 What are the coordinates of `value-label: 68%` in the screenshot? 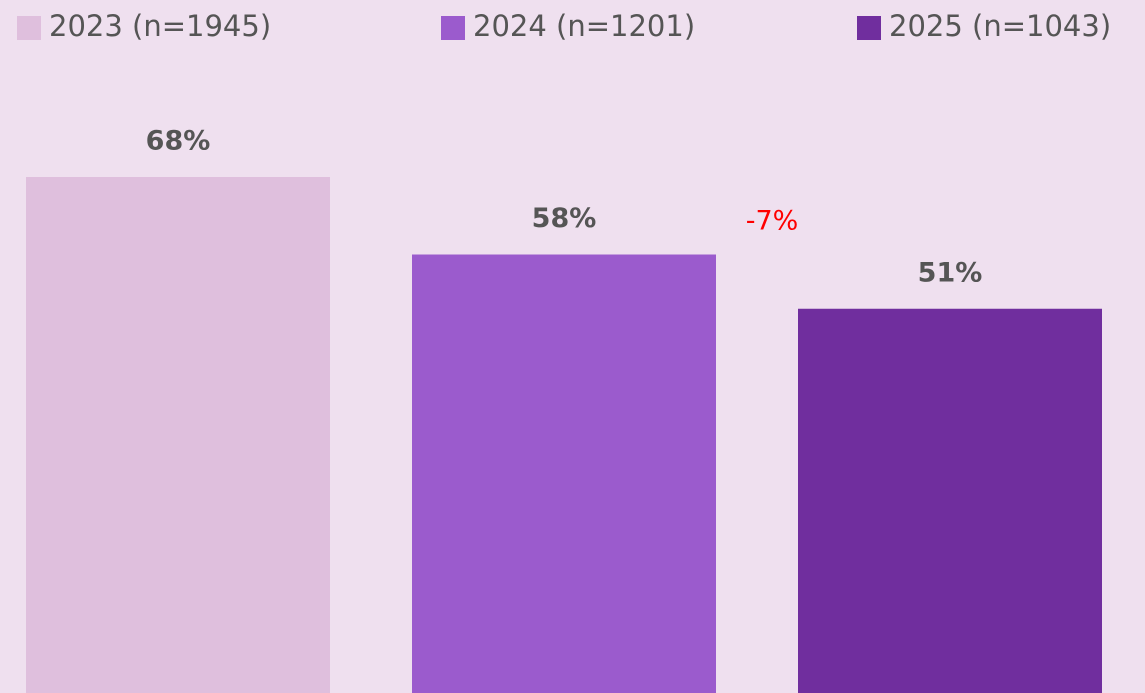 It's located at (178, 141).